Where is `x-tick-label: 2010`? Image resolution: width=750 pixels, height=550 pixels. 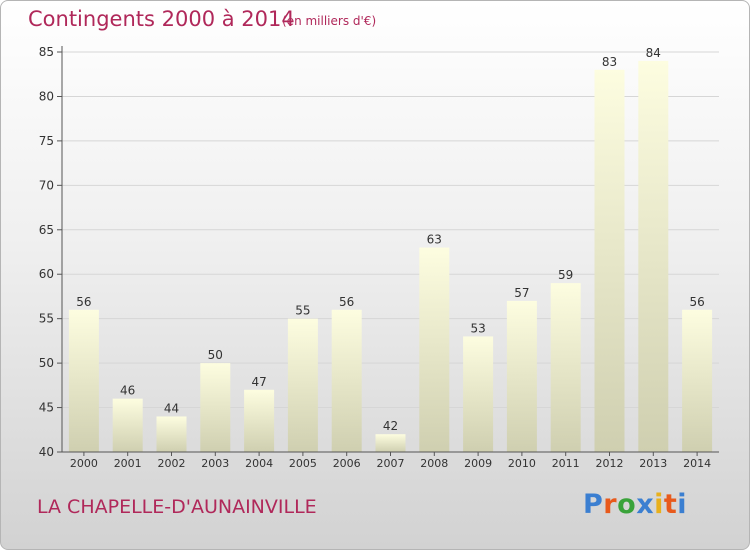
x-tick-label: 2010 is located at coordinates (522, 463).